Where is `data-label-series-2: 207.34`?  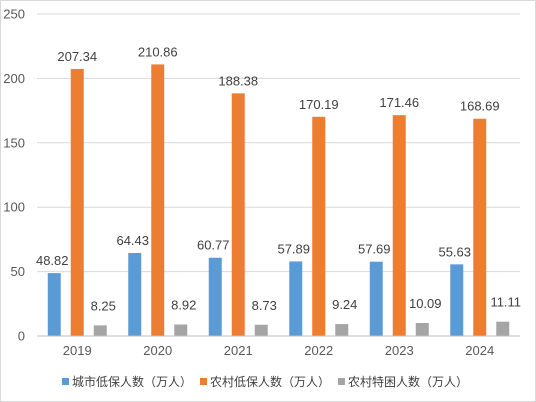
data-label-series-2: 207.34 is located at coordinates (77, 56).